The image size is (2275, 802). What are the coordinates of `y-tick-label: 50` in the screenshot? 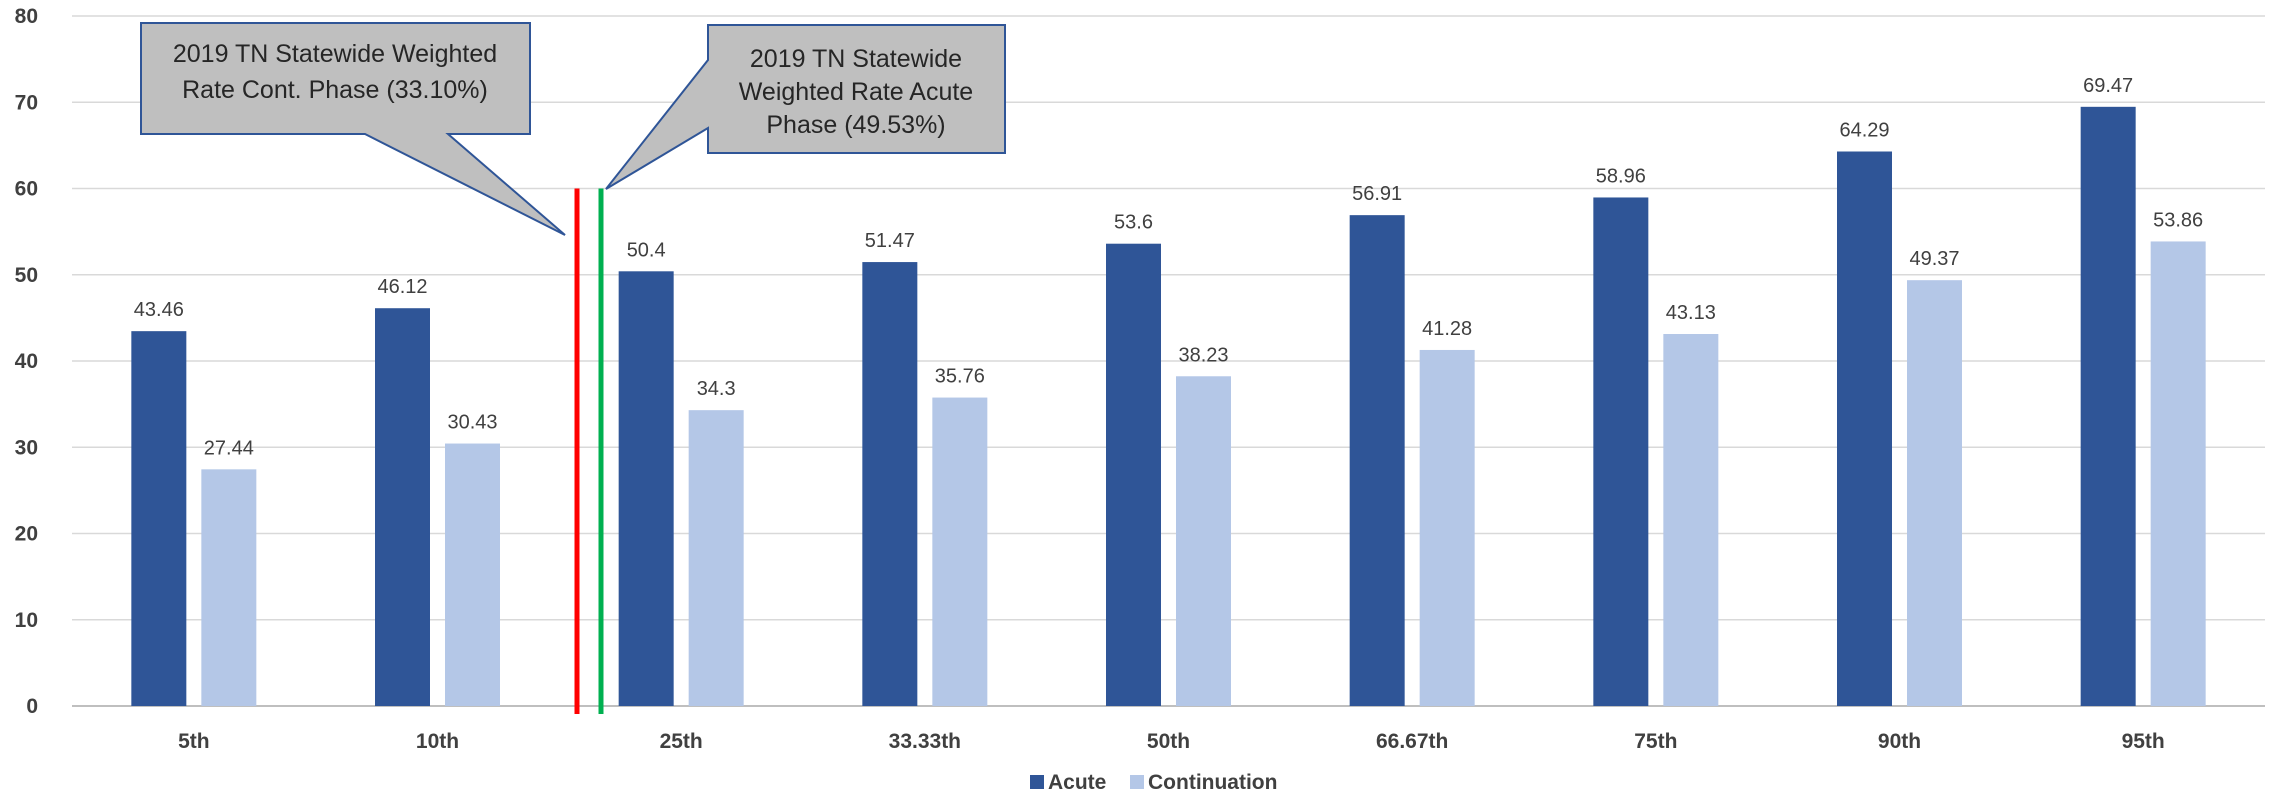 It's located at (26, 275).